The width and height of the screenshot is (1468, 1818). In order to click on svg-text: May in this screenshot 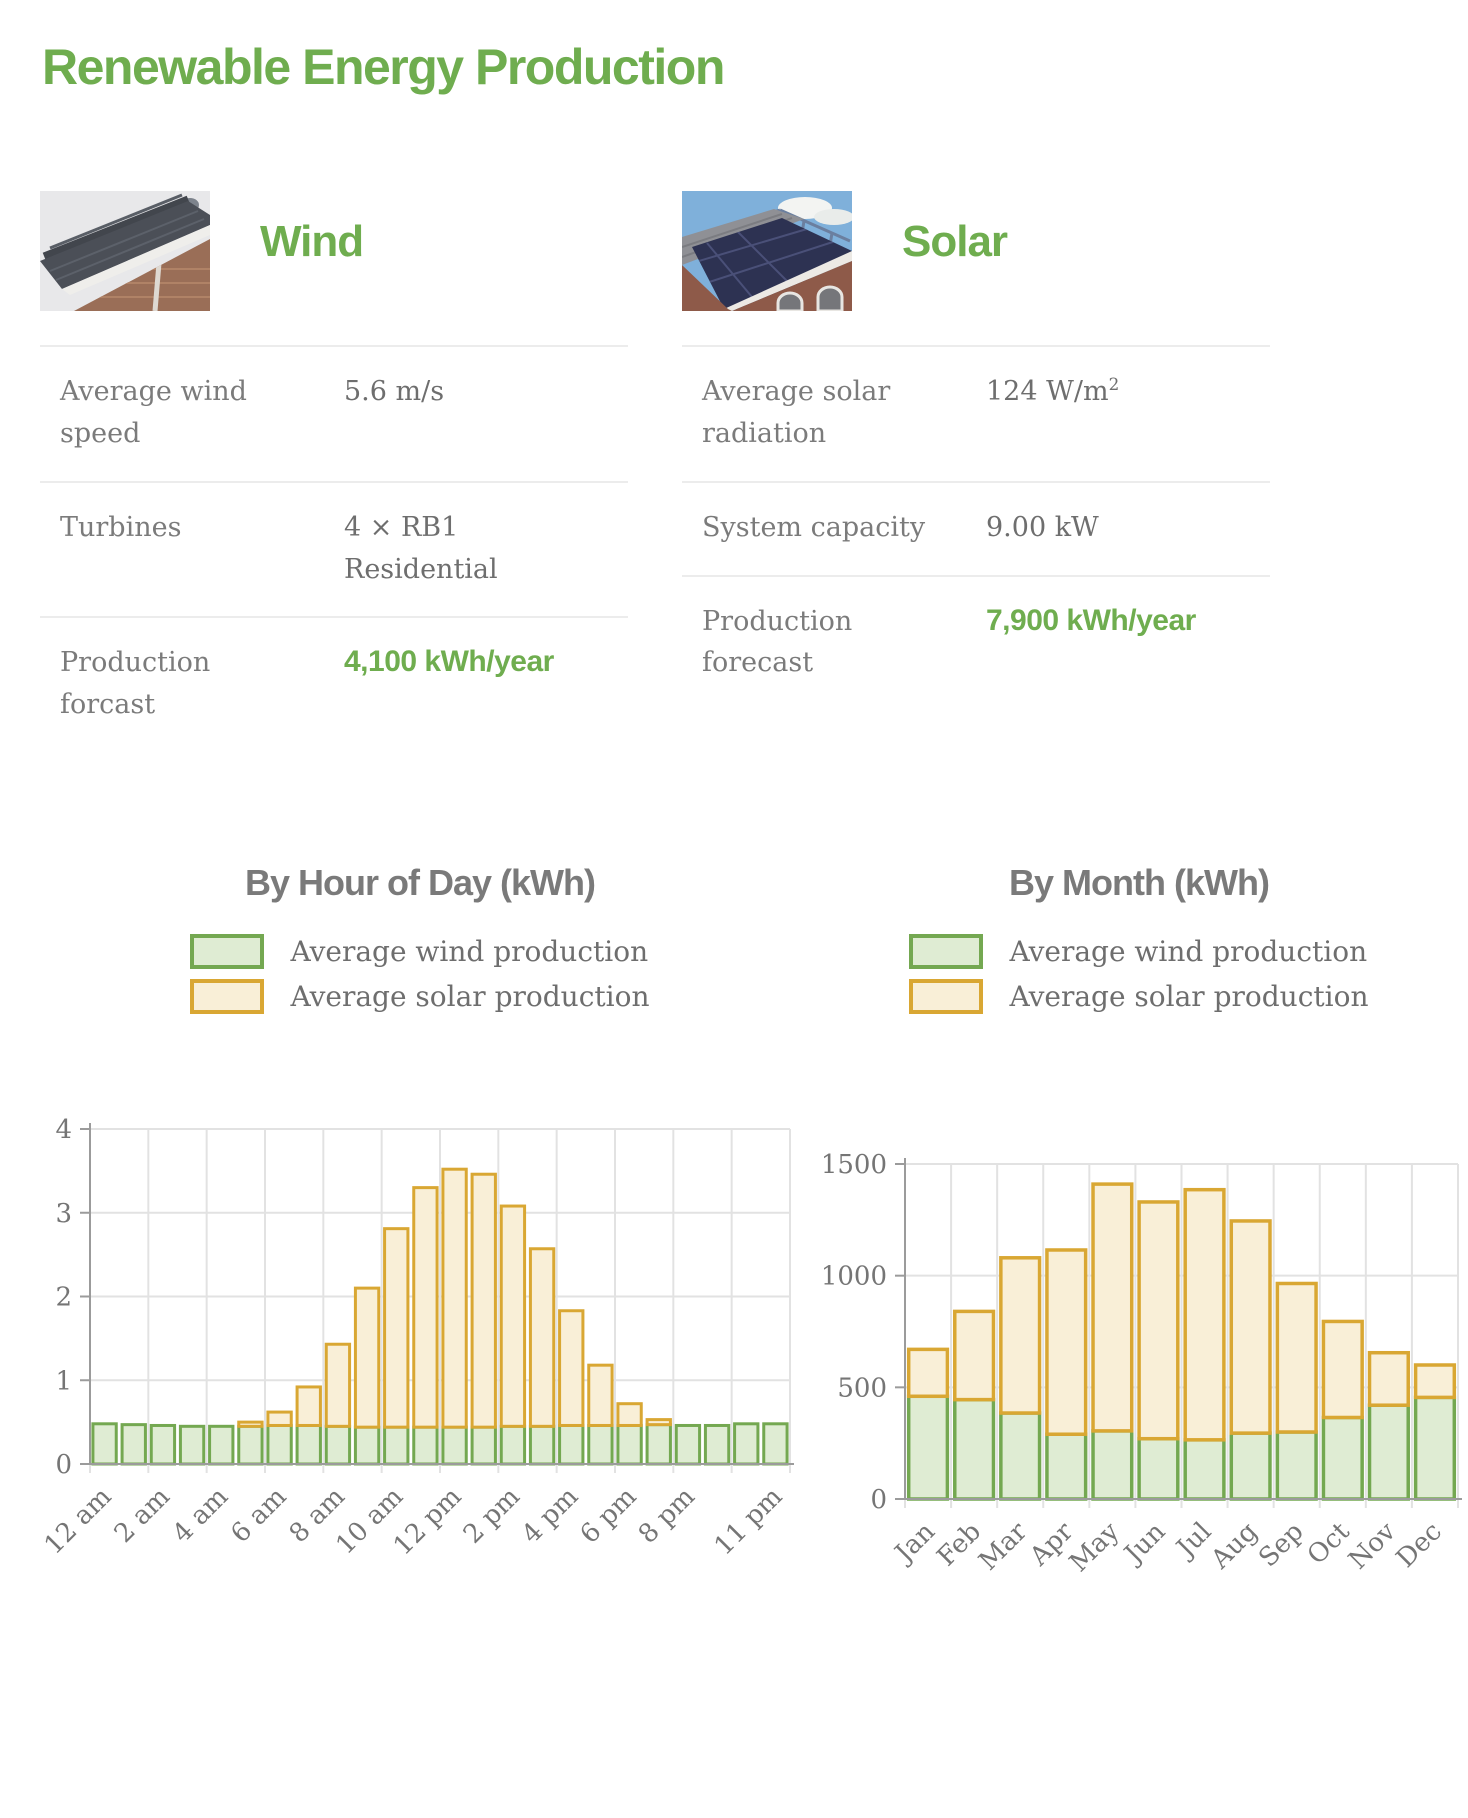, I will do `click(1095, 1548)`.